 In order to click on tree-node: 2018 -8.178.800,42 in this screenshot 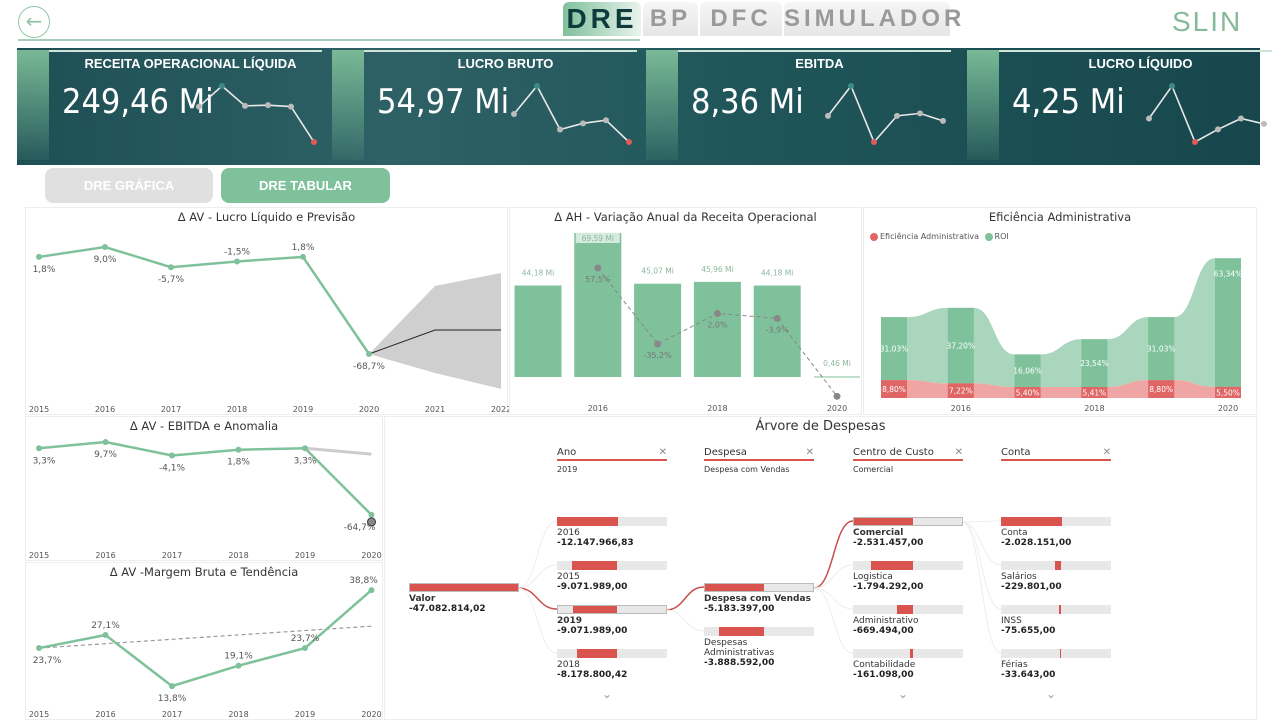, I will do `click(612, 664)`.